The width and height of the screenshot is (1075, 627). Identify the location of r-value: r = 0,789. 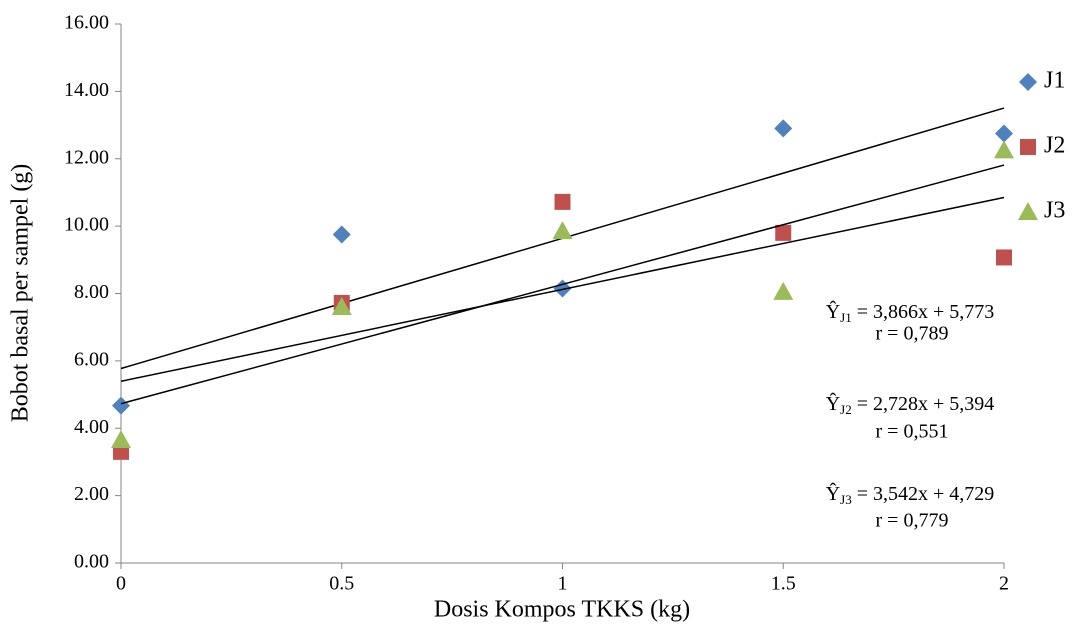
(912, 334).